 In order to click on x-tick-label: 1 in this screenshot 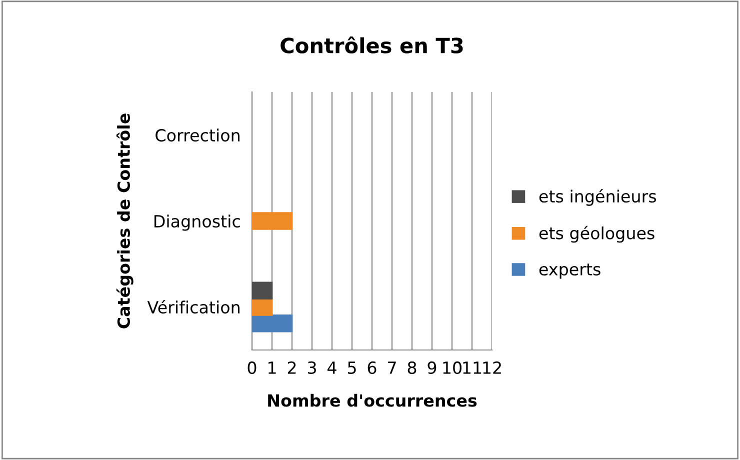, I will do `click(272, 368)`.